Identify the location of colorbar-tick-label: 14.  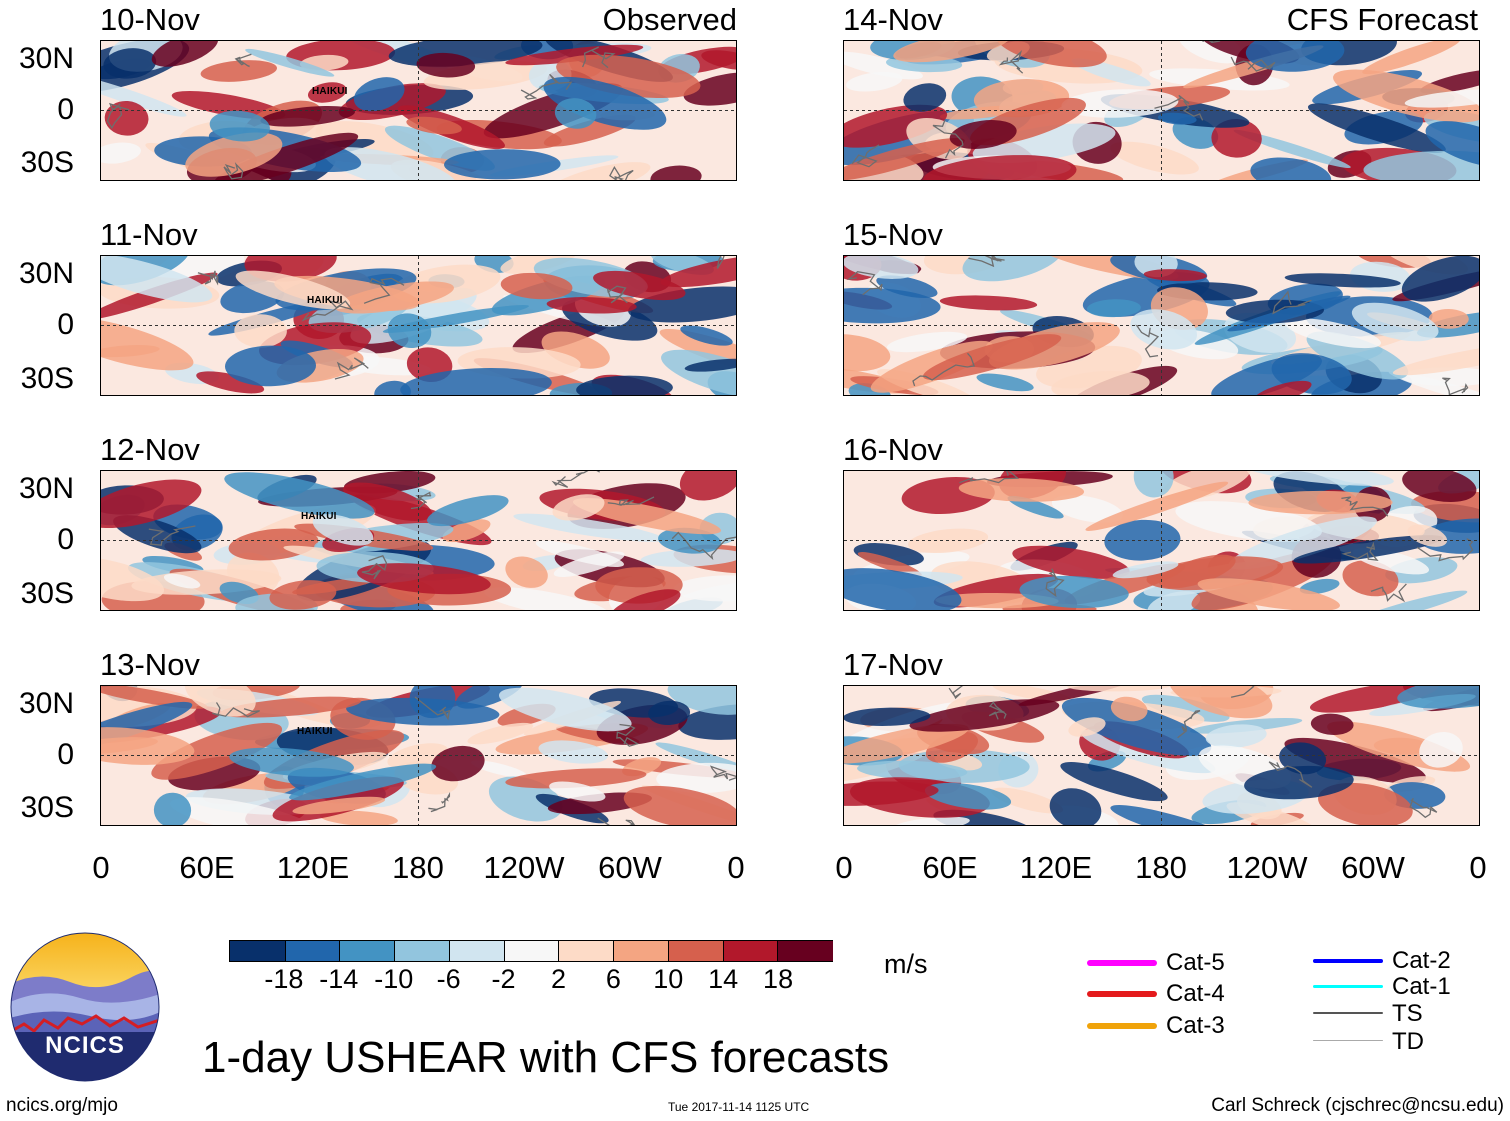
(723, 979).